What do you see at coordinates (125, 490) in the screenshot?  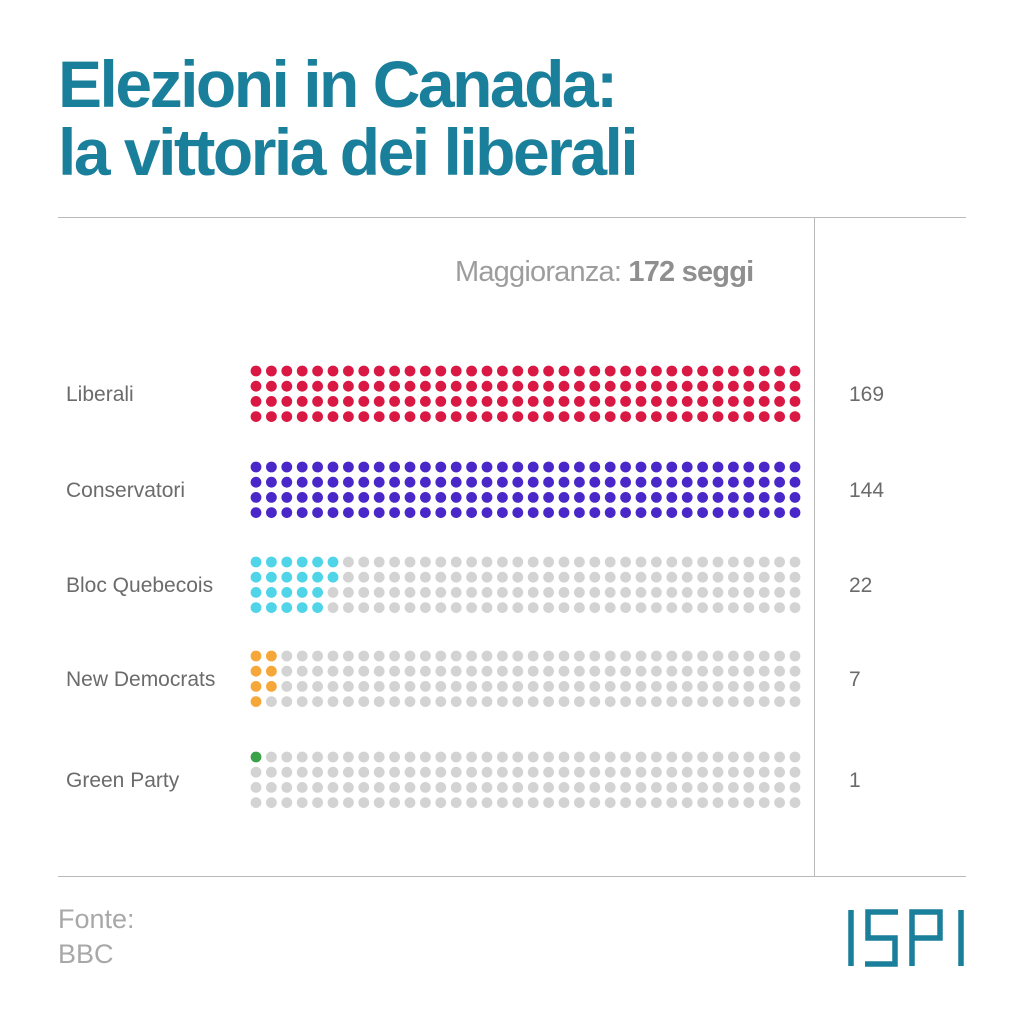 I see `party-label-conservatori: Conservatori` at bounding box center [125, 490].